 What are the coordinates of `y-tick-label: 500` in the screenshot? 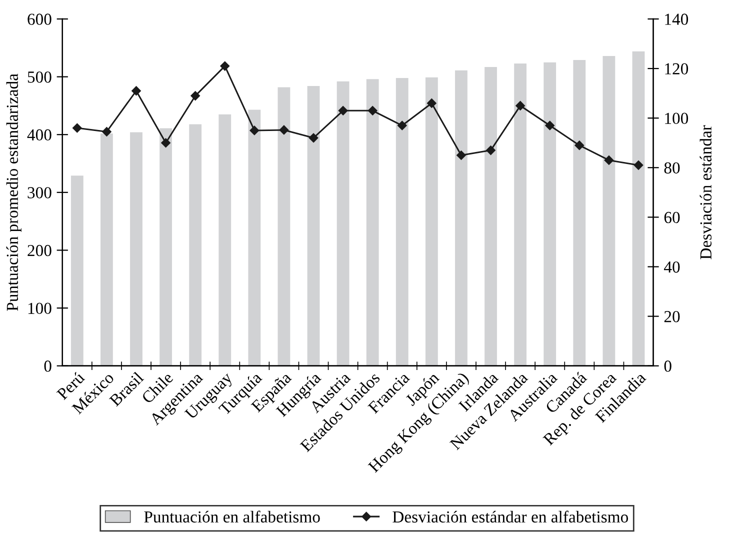 It's located at (40, 77).